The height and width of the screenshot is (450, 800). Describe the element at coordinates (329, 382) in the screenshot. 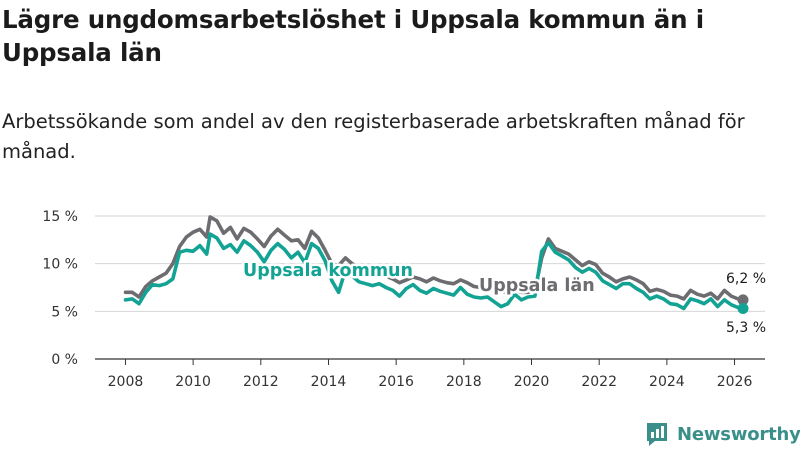

I see `x-tick-label-2014: 2014` at that location.